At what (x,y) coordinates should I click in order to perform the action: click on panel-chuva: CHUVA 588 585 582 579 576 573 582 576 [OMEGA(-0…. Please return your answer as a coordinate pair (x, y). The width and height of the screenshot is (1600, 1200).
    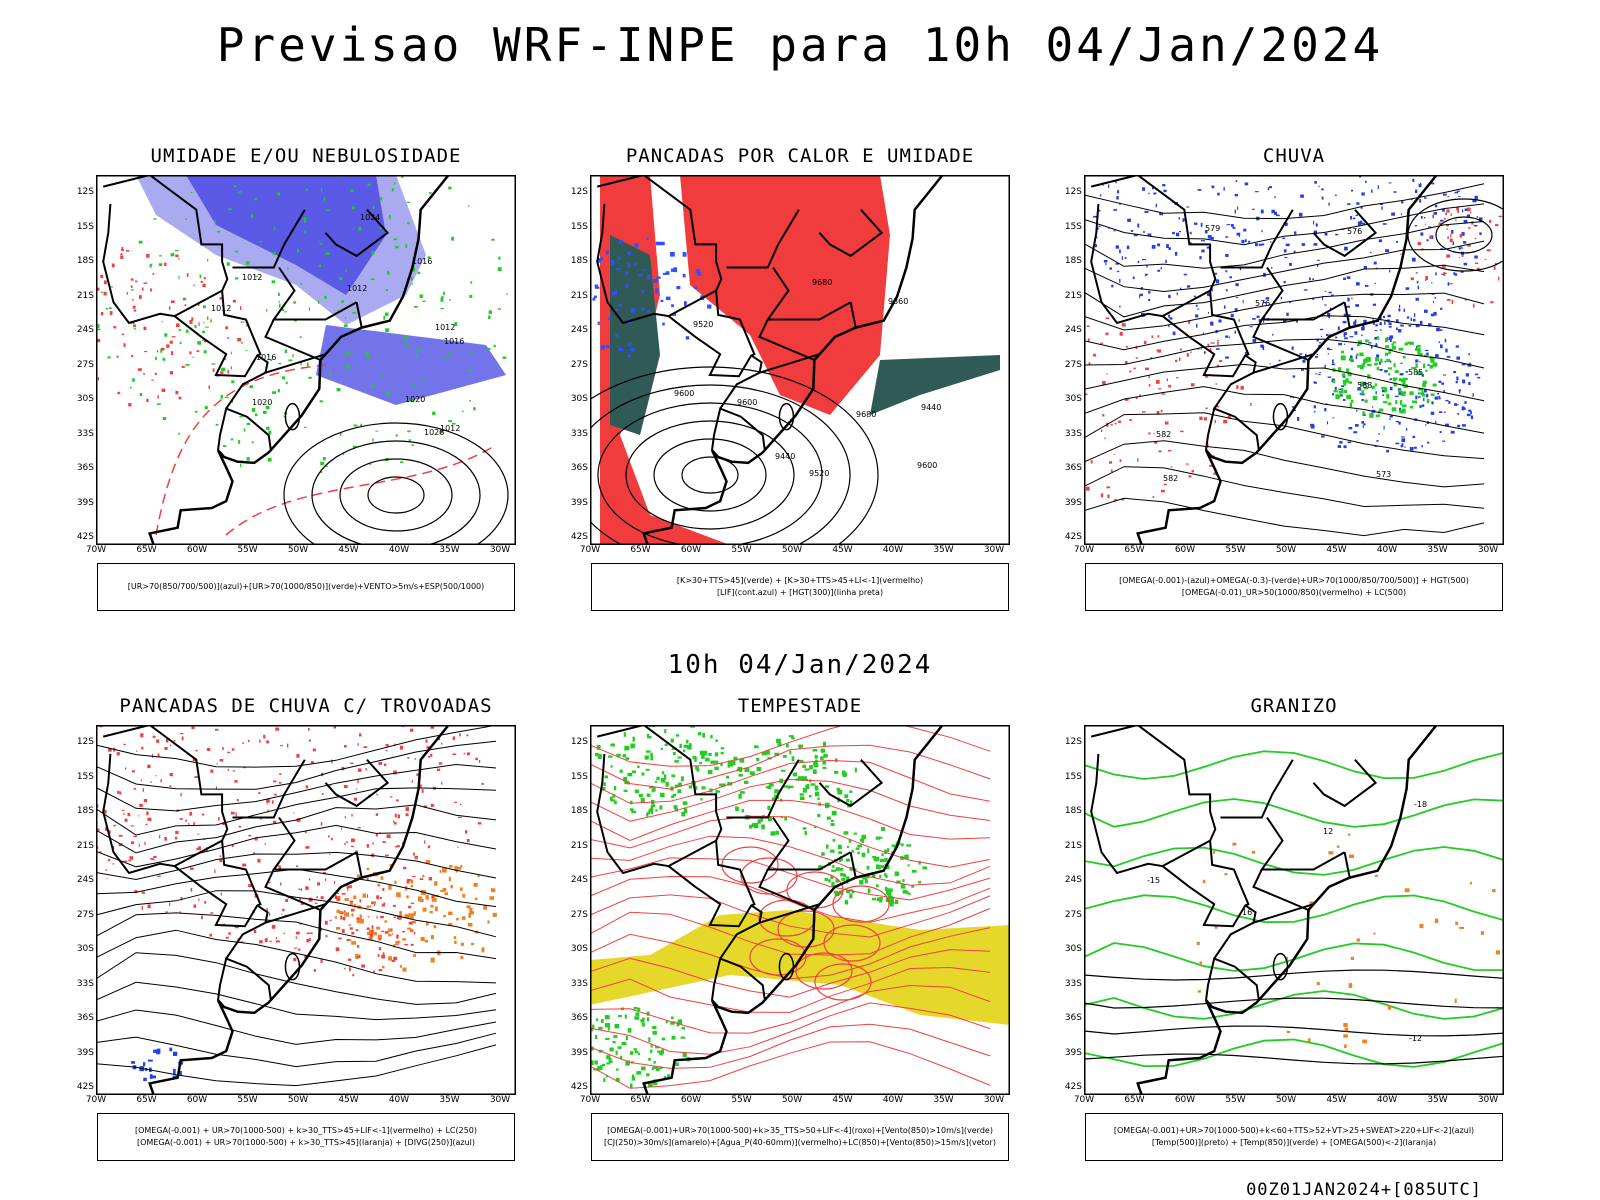
    Looking at the image, I should click on (1314, 380).